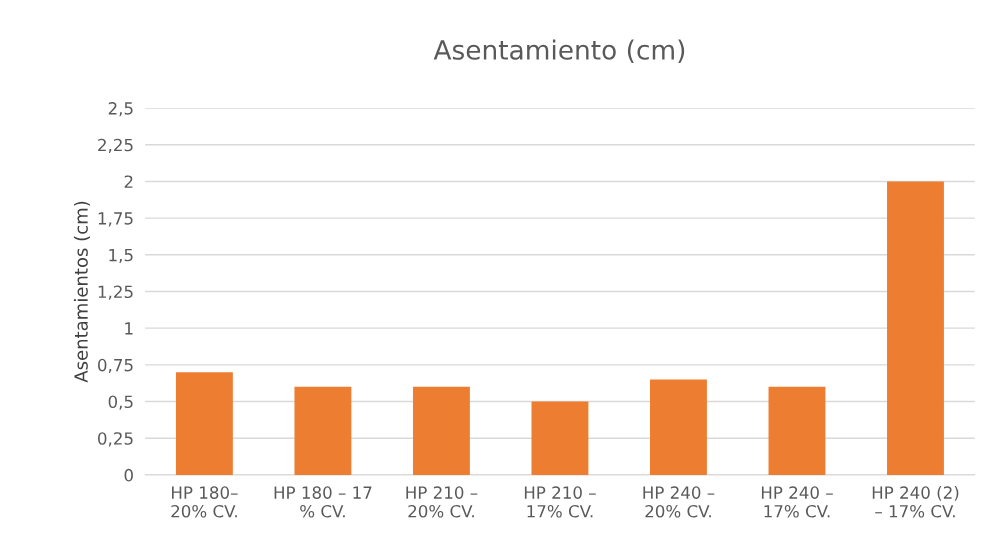 The image size is (1008, 560). I want to click on y-tick-label: 1,75, so click(115, 219).